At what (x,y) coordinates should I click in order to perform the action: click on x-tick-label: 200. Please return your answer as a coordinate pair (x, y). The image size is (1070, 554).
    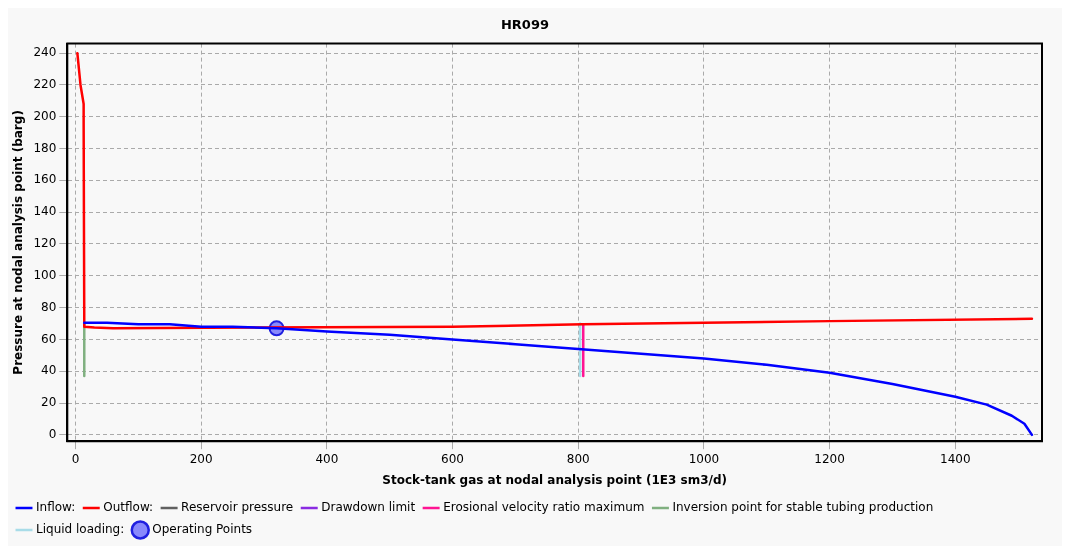
    Looking at the image, I should click on (201, 458).